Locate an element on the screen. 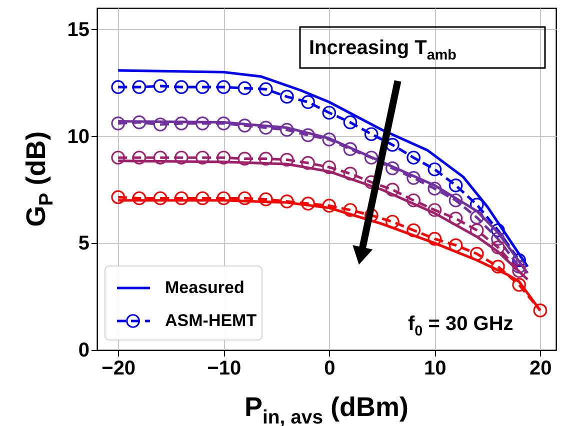  x-tick-label: 20 is located at coordinates (541, 369).